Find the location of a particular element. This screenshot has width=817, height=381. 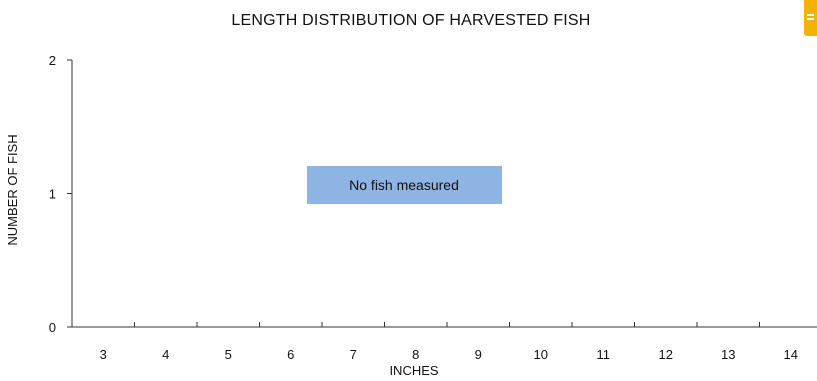

document-icon is located at coordinates (810, 18).